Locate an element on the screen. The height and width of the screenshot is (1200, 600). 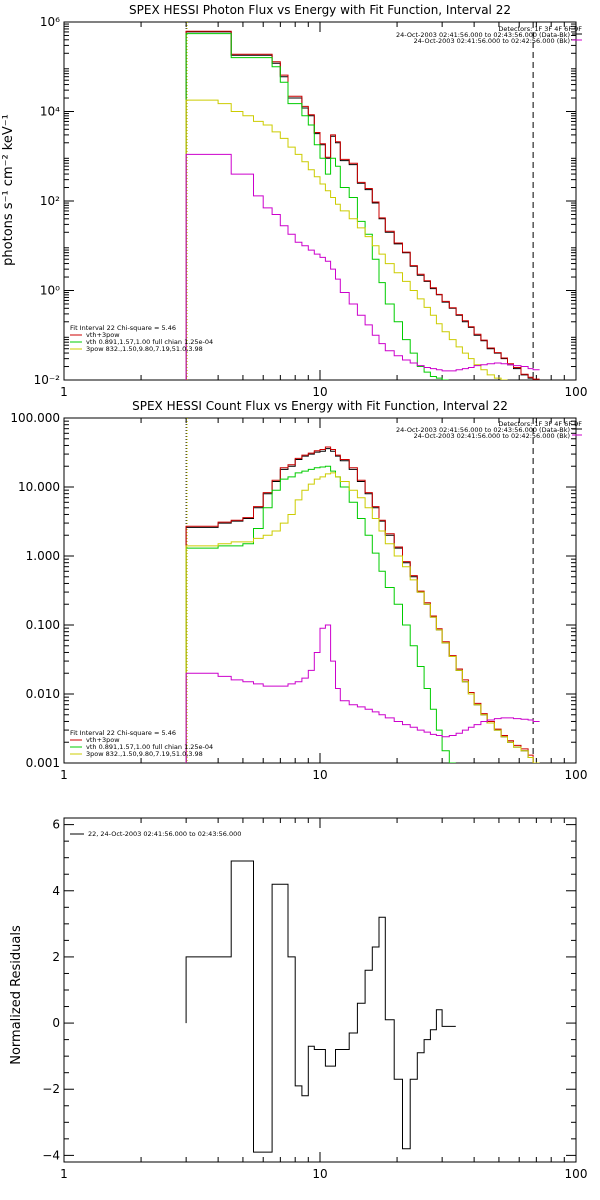
y-tick-label: 0.001 is located at coordinates (43, 763).